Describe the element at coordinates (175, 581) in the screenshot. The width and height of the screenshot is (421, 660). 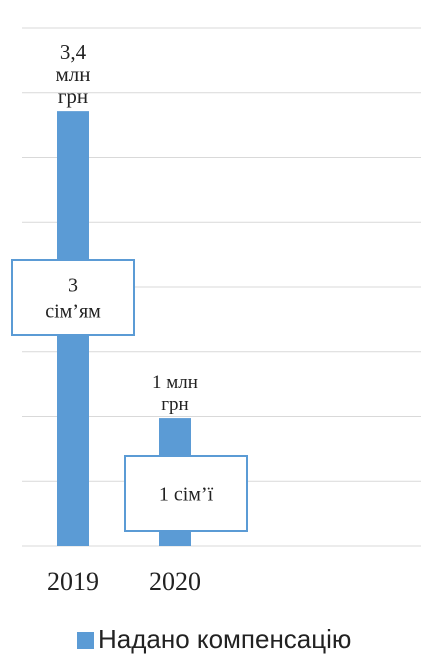
I see `x-tick-label-2020: 2020` at that location.